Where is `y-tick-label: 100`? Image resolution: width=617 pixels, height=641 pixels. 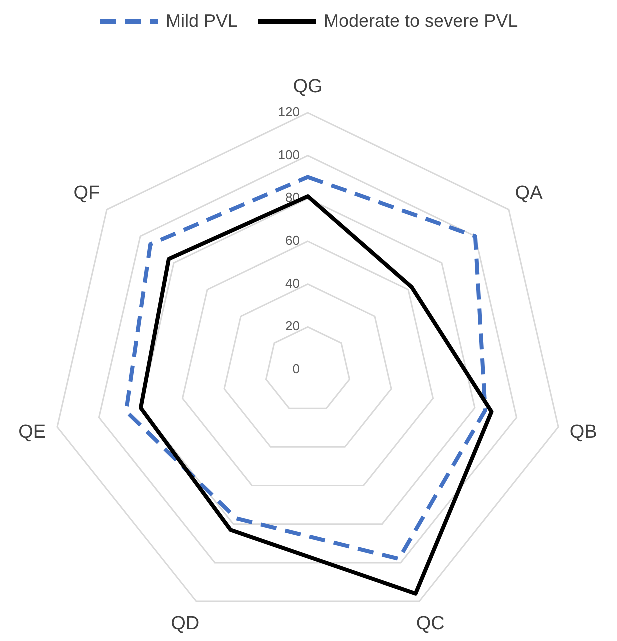 y-tick-label: 100 is located at coordinates (289, 154).